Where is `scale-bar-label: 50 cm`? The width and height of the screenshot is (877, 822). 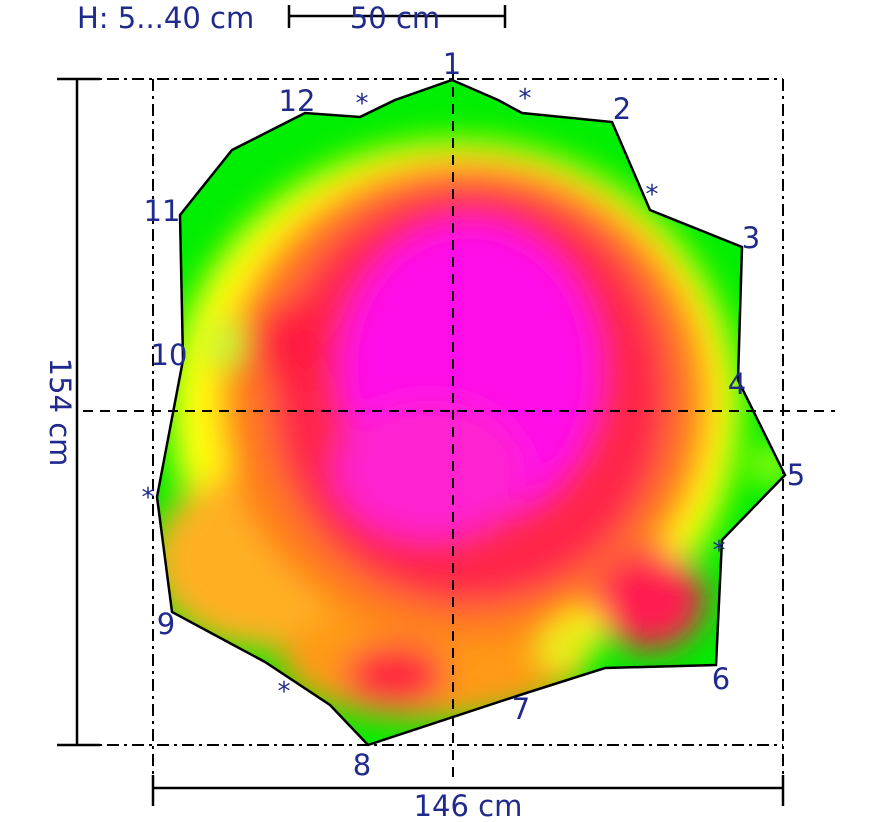 scale-bar-label: 50 cm is located at coordinates (395, 18).